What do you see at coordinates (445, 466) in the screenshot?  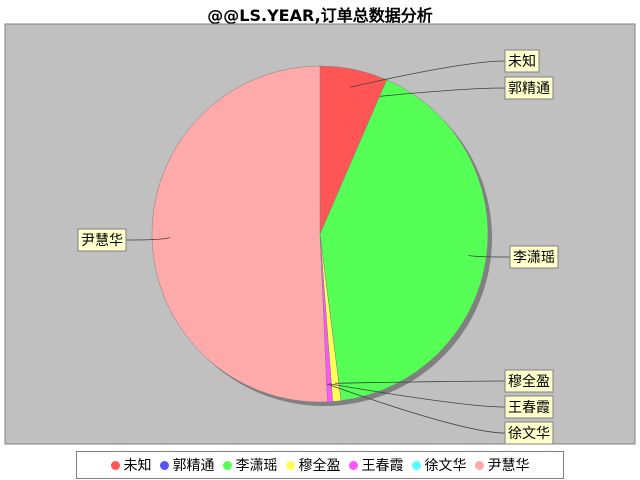 I see `legend-label: 徐文华` at bounding box center [445, 466].